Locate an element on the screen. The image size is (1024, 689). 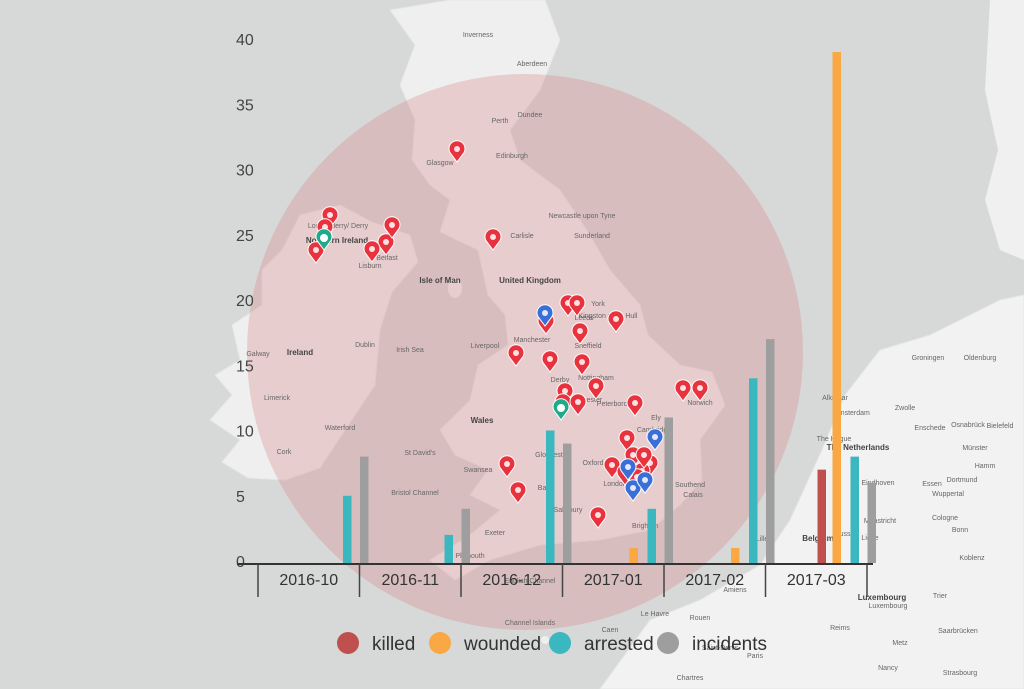
map-label-caen: Caen is located at coordinates (610, 630).